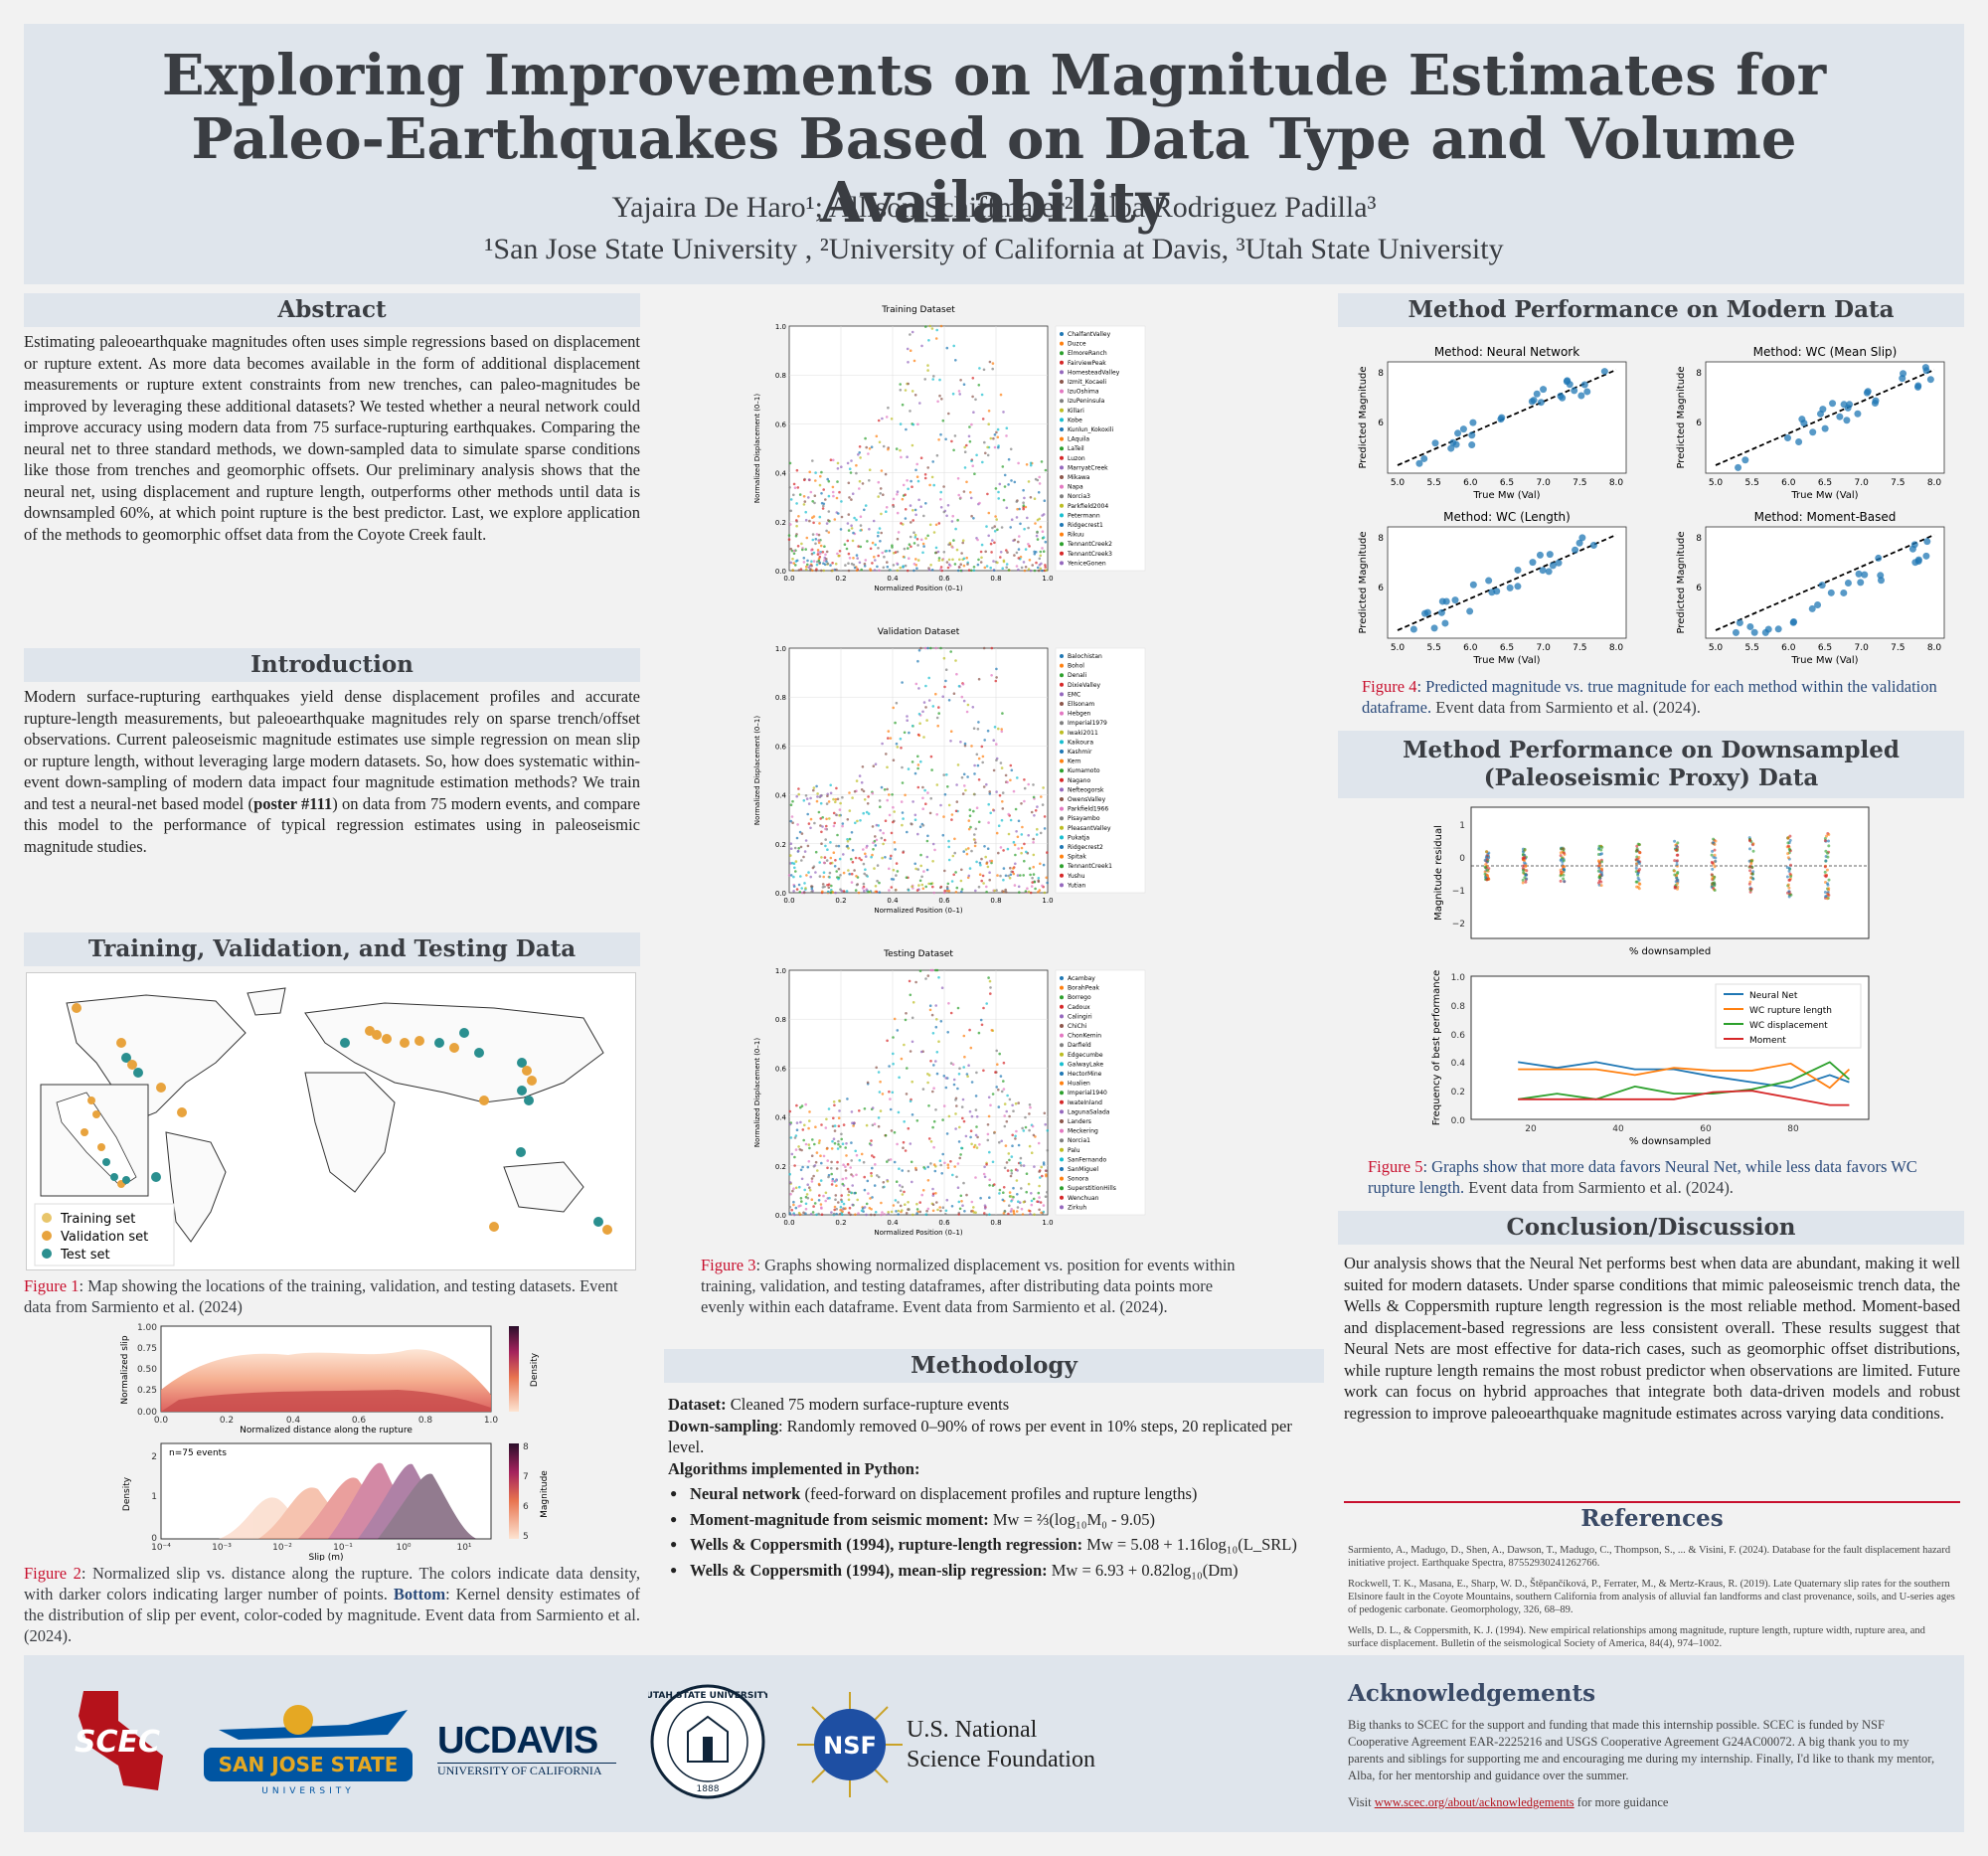  What do you see at coordinates (1076, 666) in the screenshot?
I see `fig3-legend-item: Bohol` at bounding box center [1076, 666].